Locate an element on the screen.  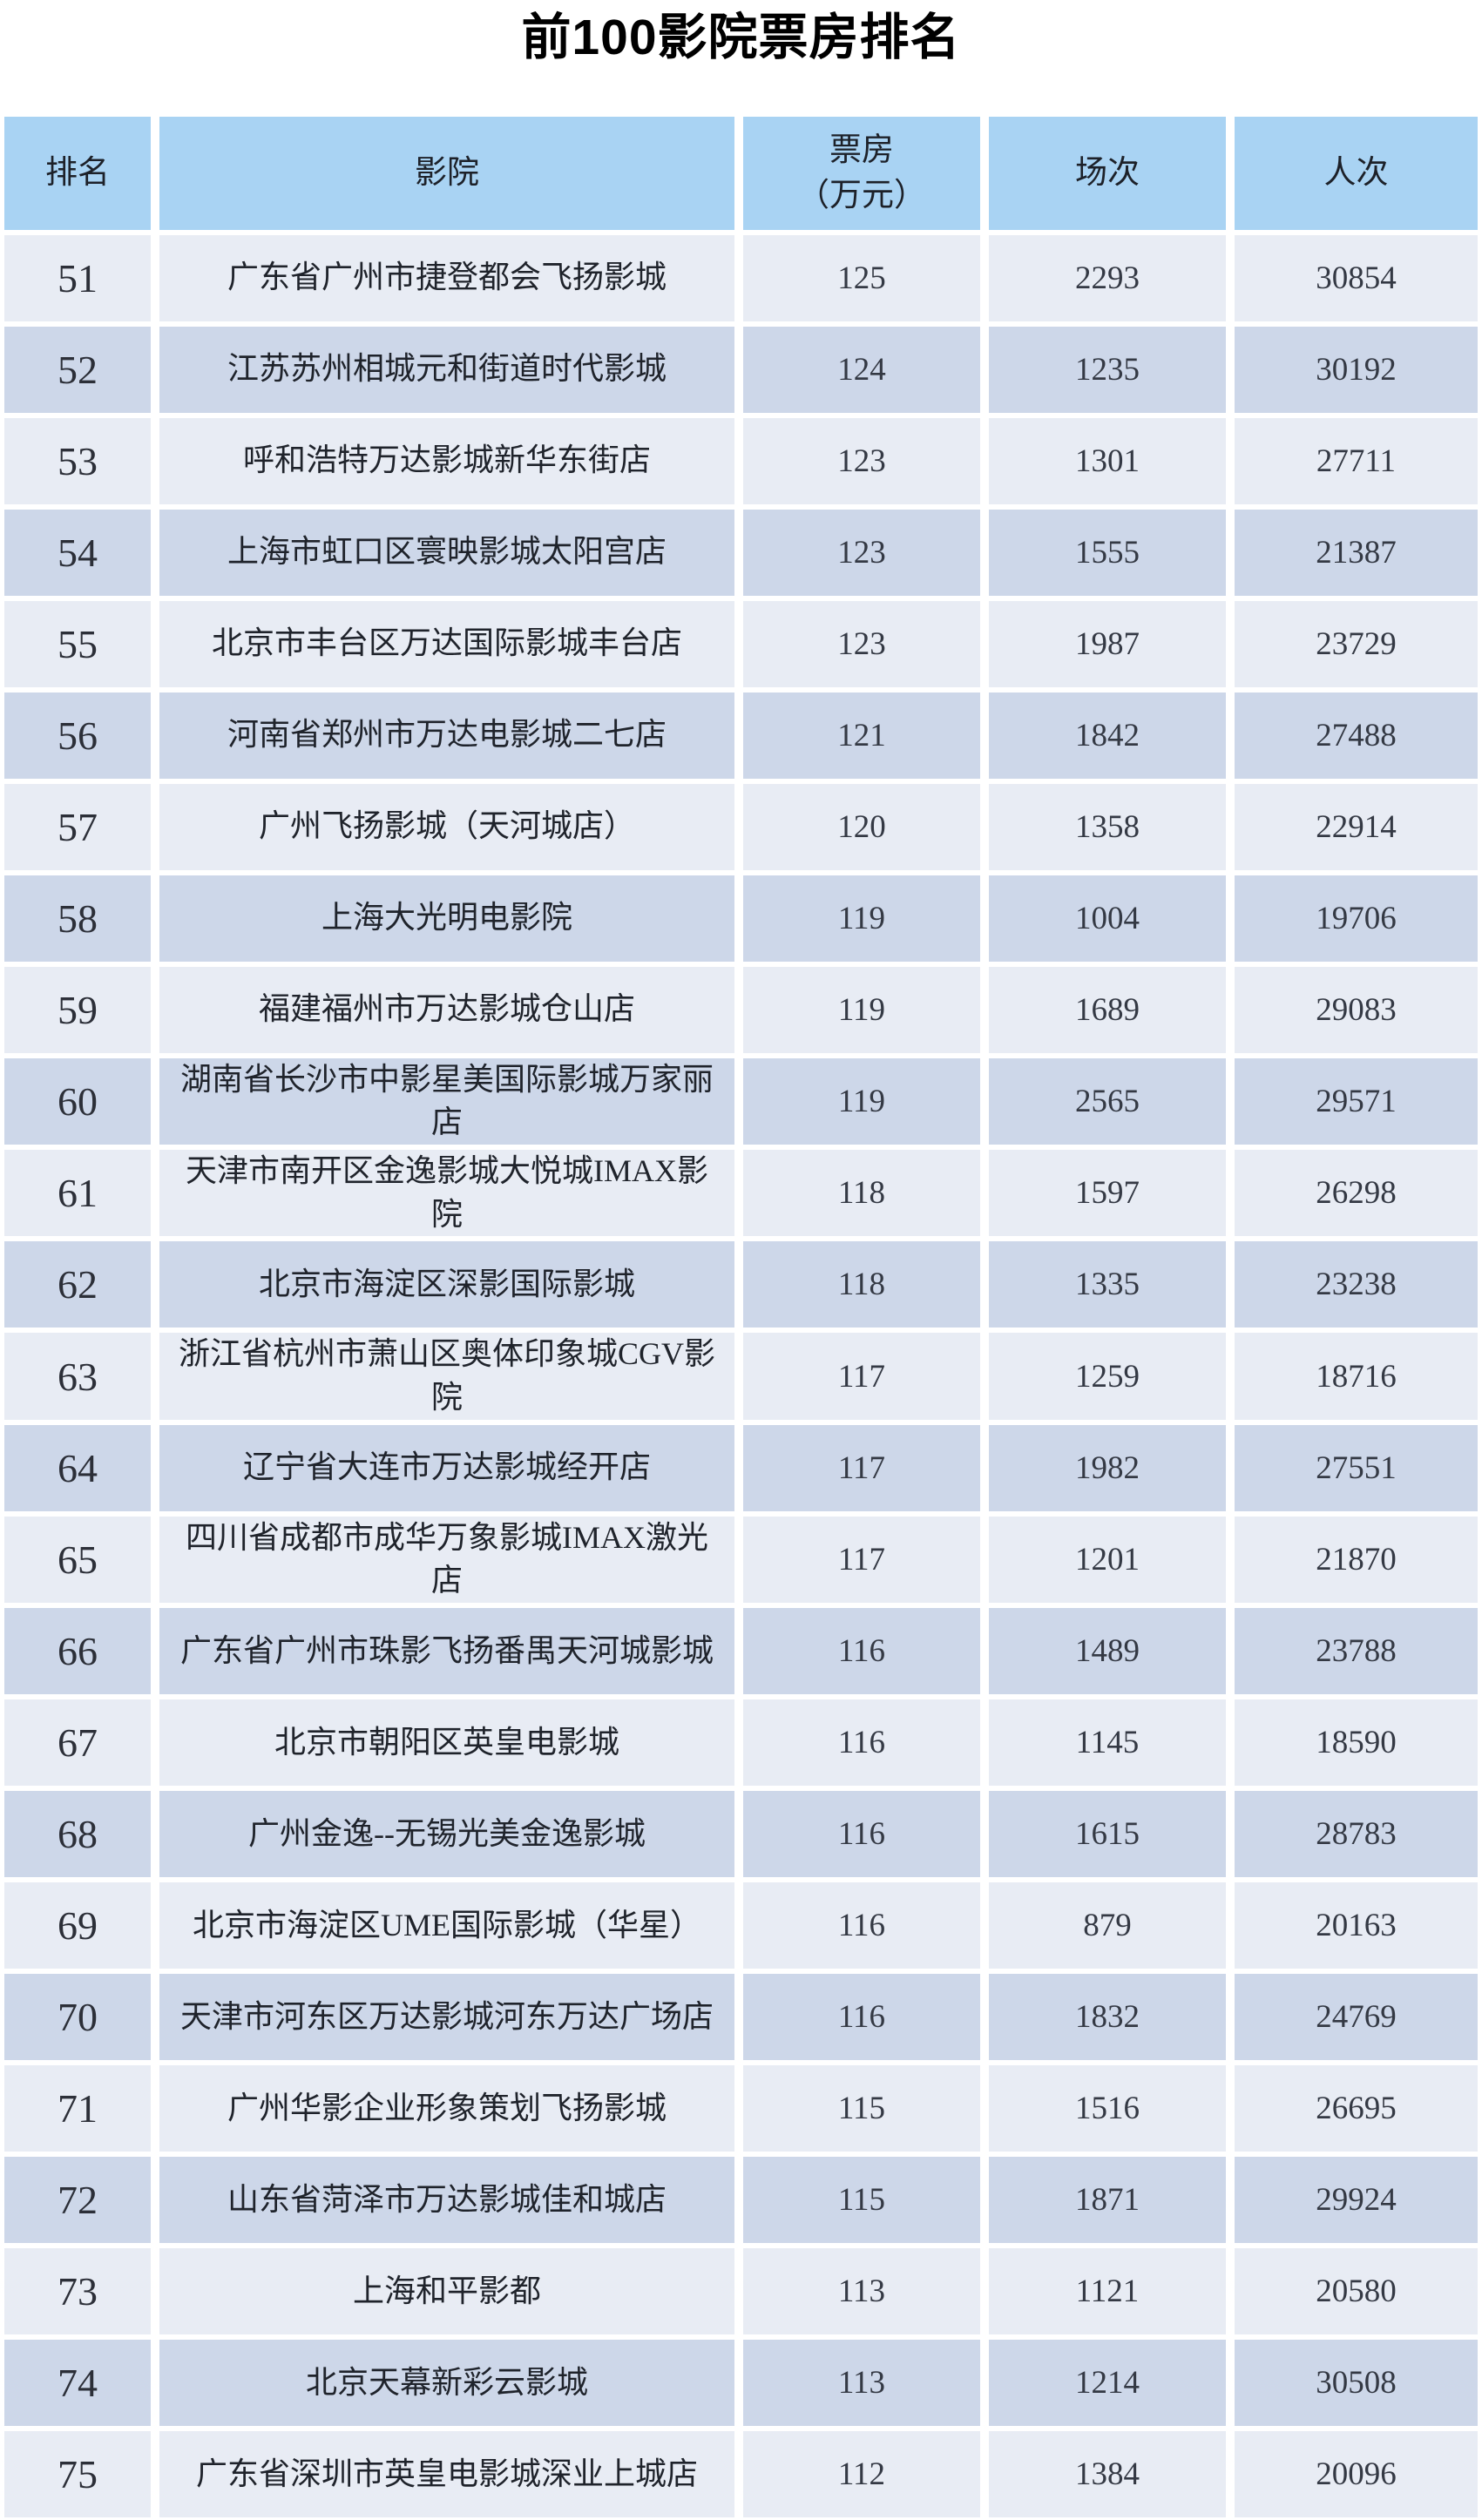
cell-admissions: 23788 is located at coordinates (1356, 1651).